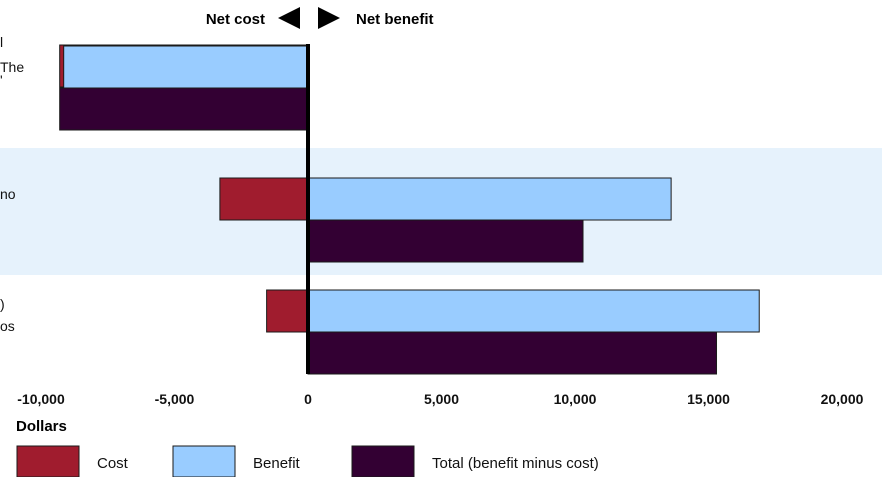 The height and width of the screenshot is (477, 882). I want to click on row-label-1-line-2: The, so click(12, 67).